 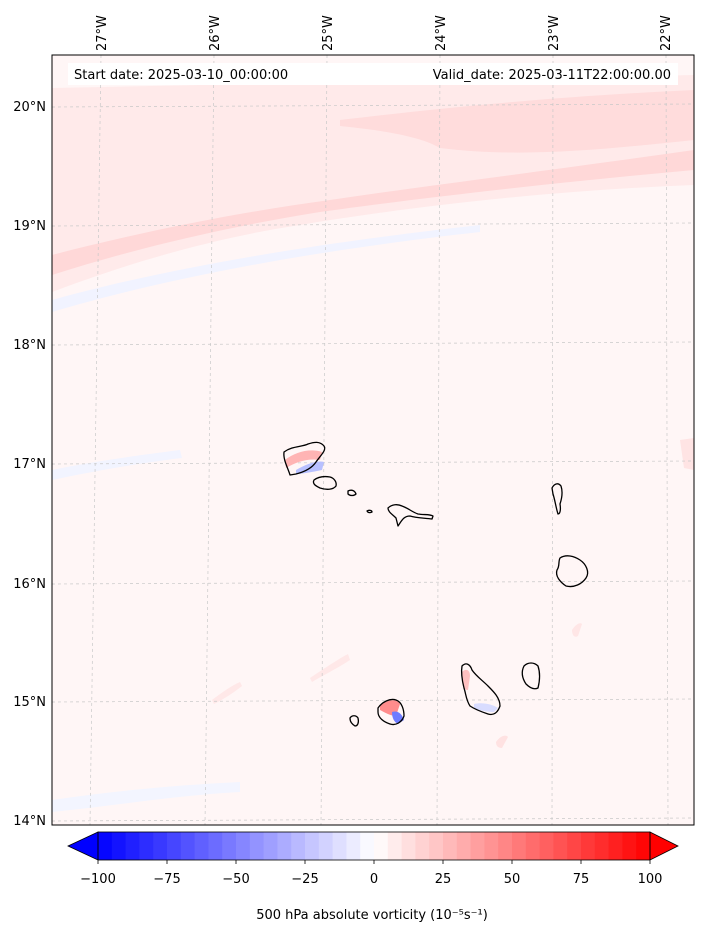 What do you see at coordinates (552, 75) in the screenshot?
I see `valid-date-label: Valid_date: 2025-03-11T22:00:00.00` at bounding box center [552, 75].